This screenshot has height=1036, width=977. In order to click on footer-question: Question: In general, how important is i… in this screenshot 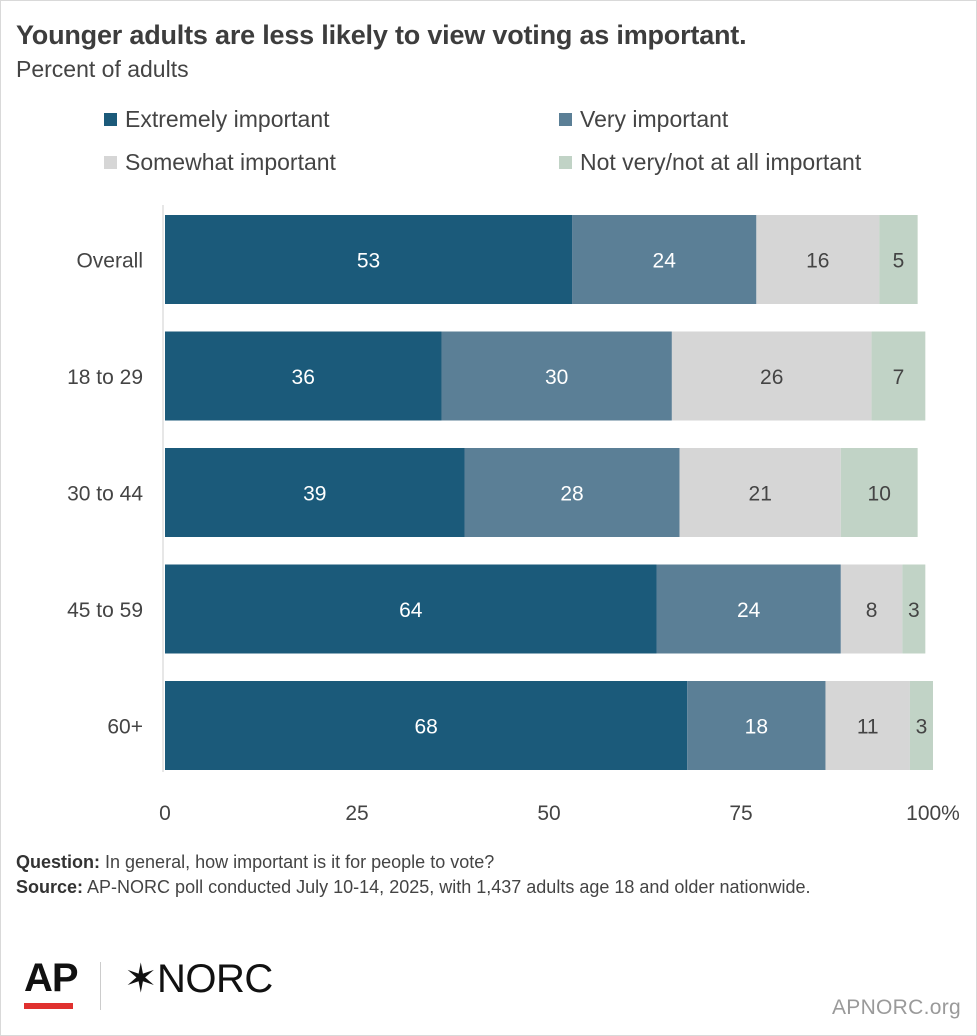, I will do `click(255, 862)`.